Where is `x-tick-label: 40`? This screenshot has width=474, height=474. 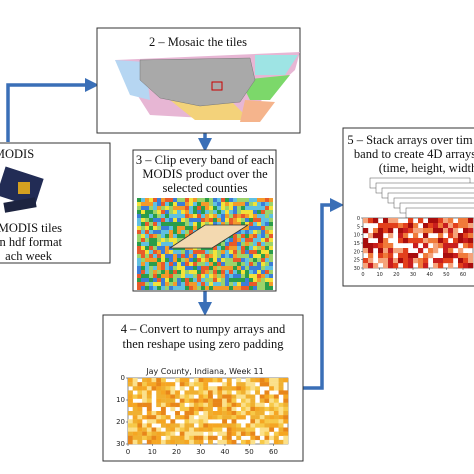 x-tick-label: 40 is located at coordinates (225, 452).